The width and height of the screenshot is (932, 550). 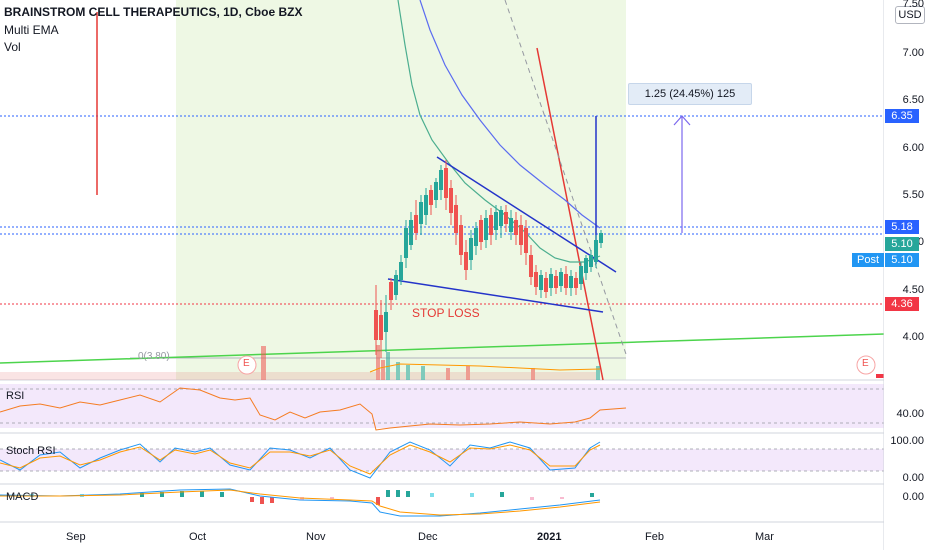 What do you see at coordinates (313, 409) in the screenshot?
I see `rsi-line` at bounding box center [313, 409].